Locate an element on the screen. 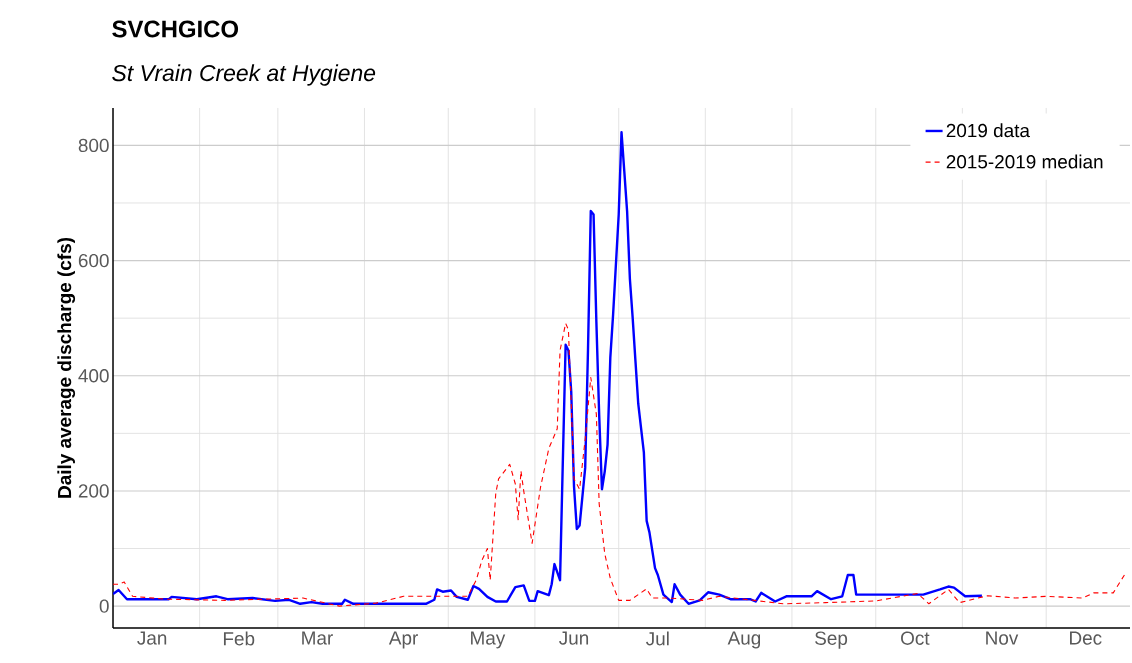 The width and height of the screenshot is (1132, 663). y-tick-label: 200 is located at coordinates (93, 491).